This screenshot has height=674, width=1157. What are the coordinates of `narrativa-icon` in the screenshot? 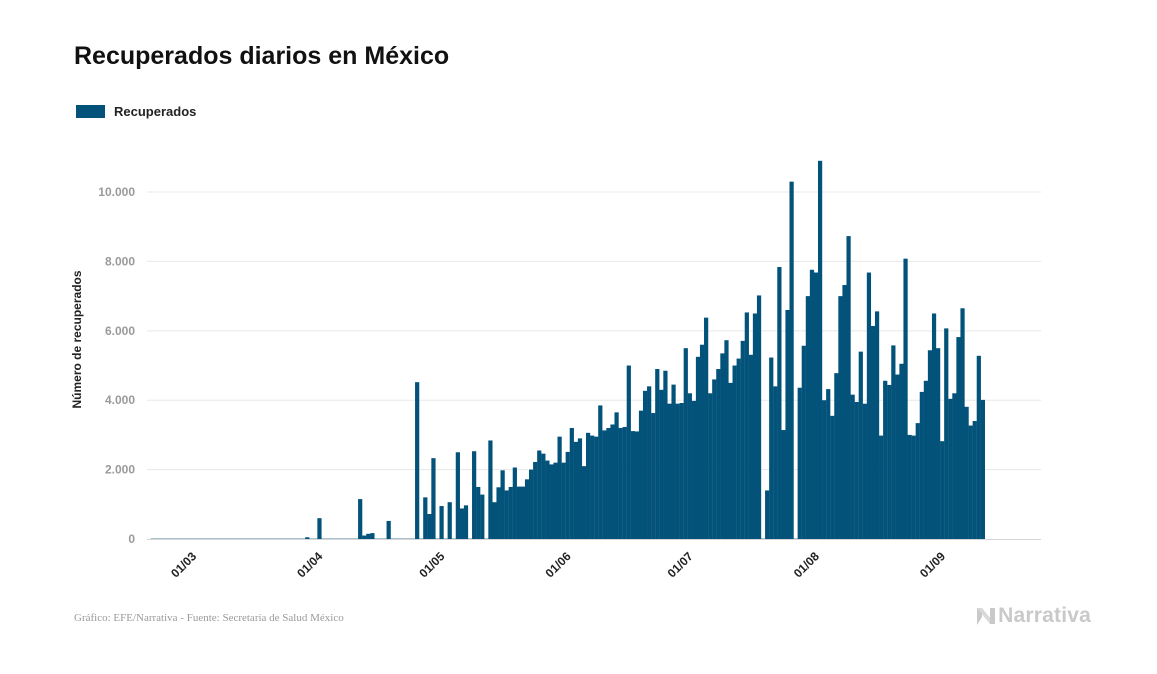 It's located at (986, 616).